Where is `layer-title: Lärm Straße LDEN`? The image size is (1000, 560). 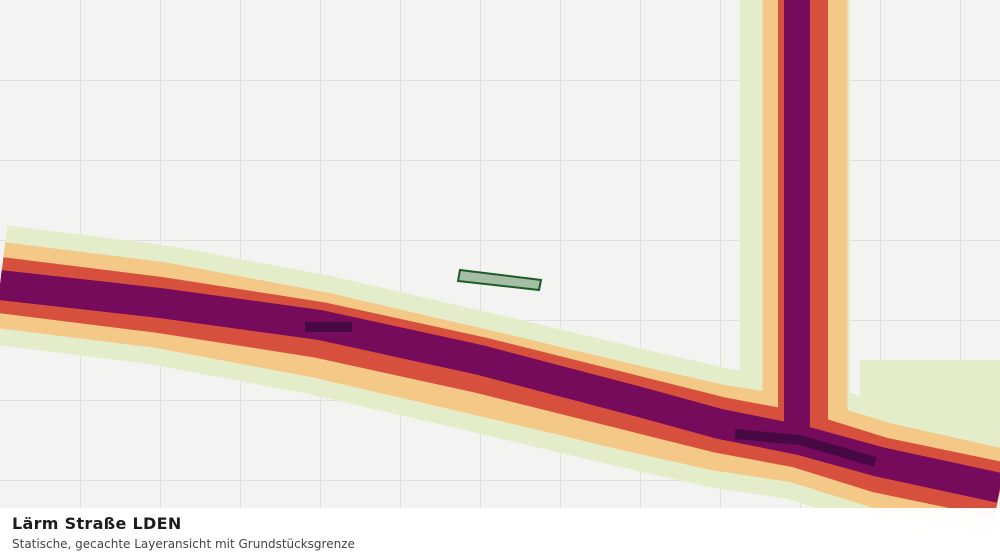 layer-title: Lärm Straße LDEN is located at coordinates (97, 523).